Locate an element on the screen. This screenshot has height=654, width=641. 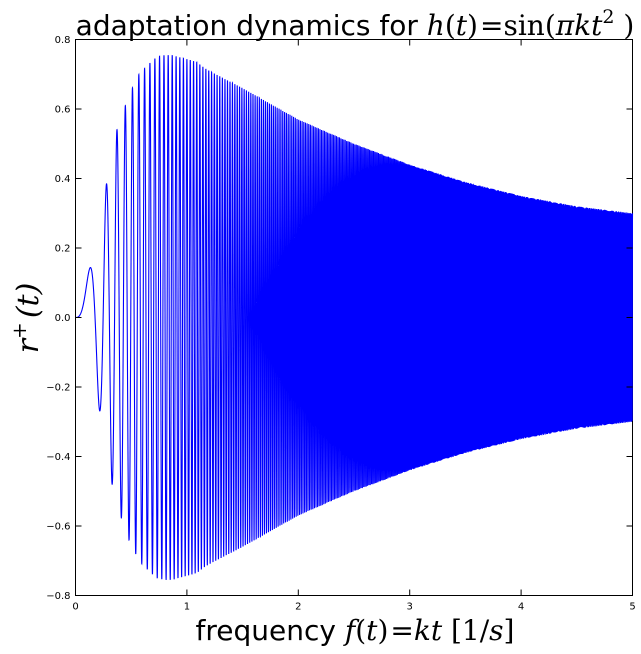
x-tick-label: 0 is located at coordinates (75, 607).